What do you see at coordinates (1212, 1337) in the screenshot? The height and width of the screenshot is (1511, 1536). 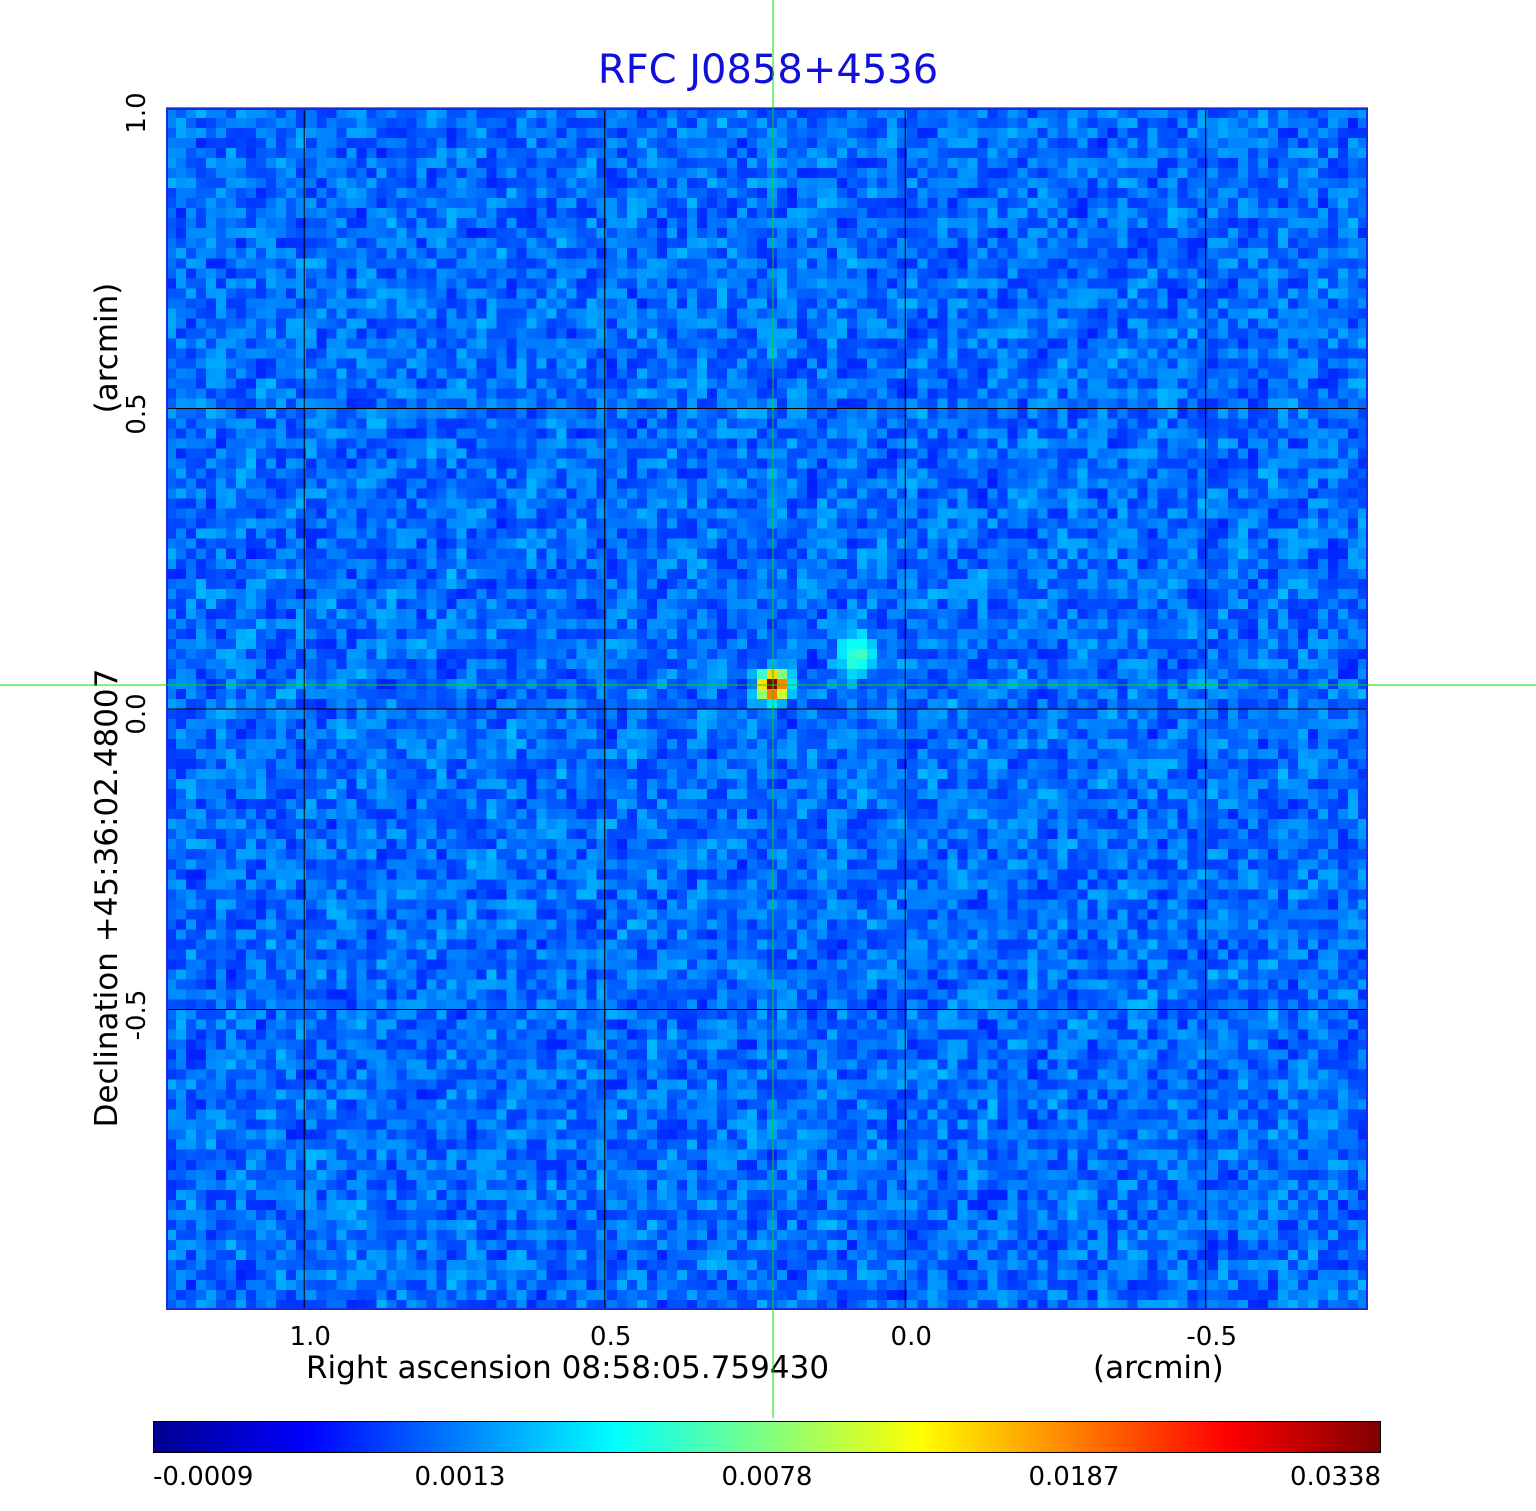 I see `x-tick-label: -0.5` at bounding box center [1212, 1337].